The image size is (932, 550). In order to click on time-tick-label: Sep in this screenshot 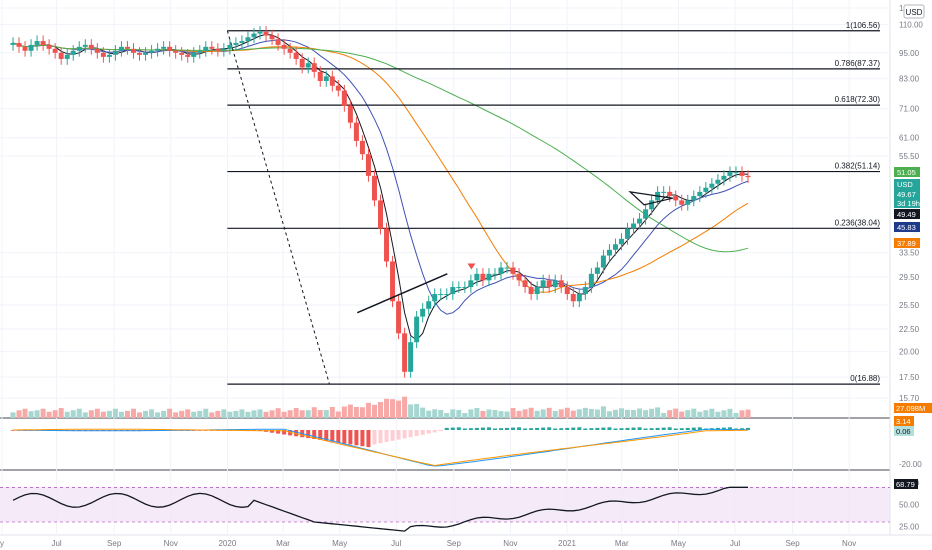, I will do `click(454, 543)`.